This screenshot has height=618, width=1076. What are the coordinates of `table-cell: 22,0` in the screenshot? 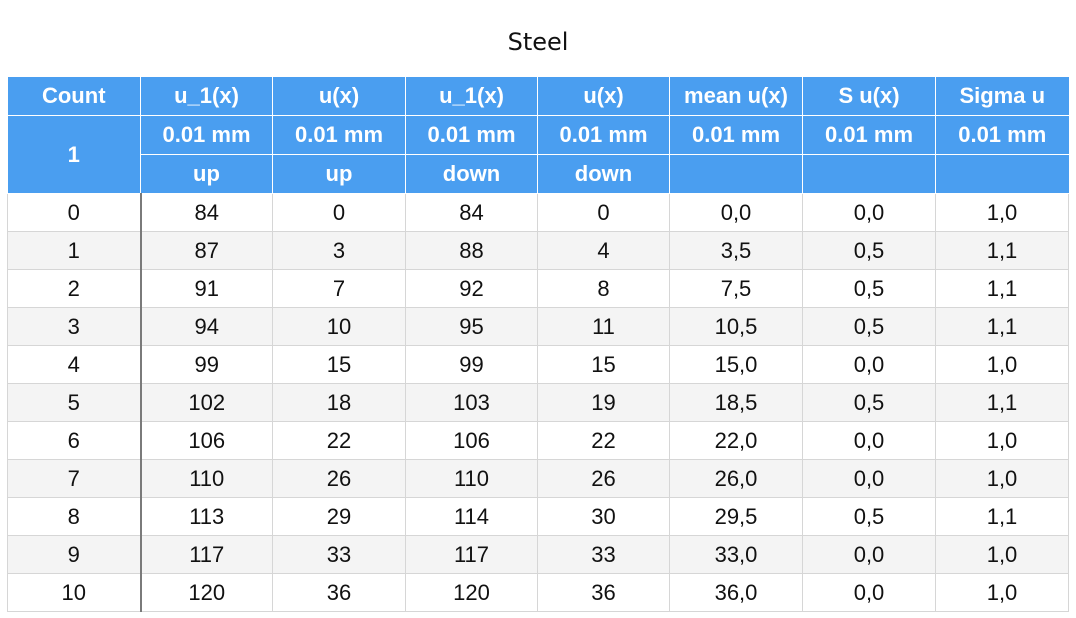 It's located at (736, 440).